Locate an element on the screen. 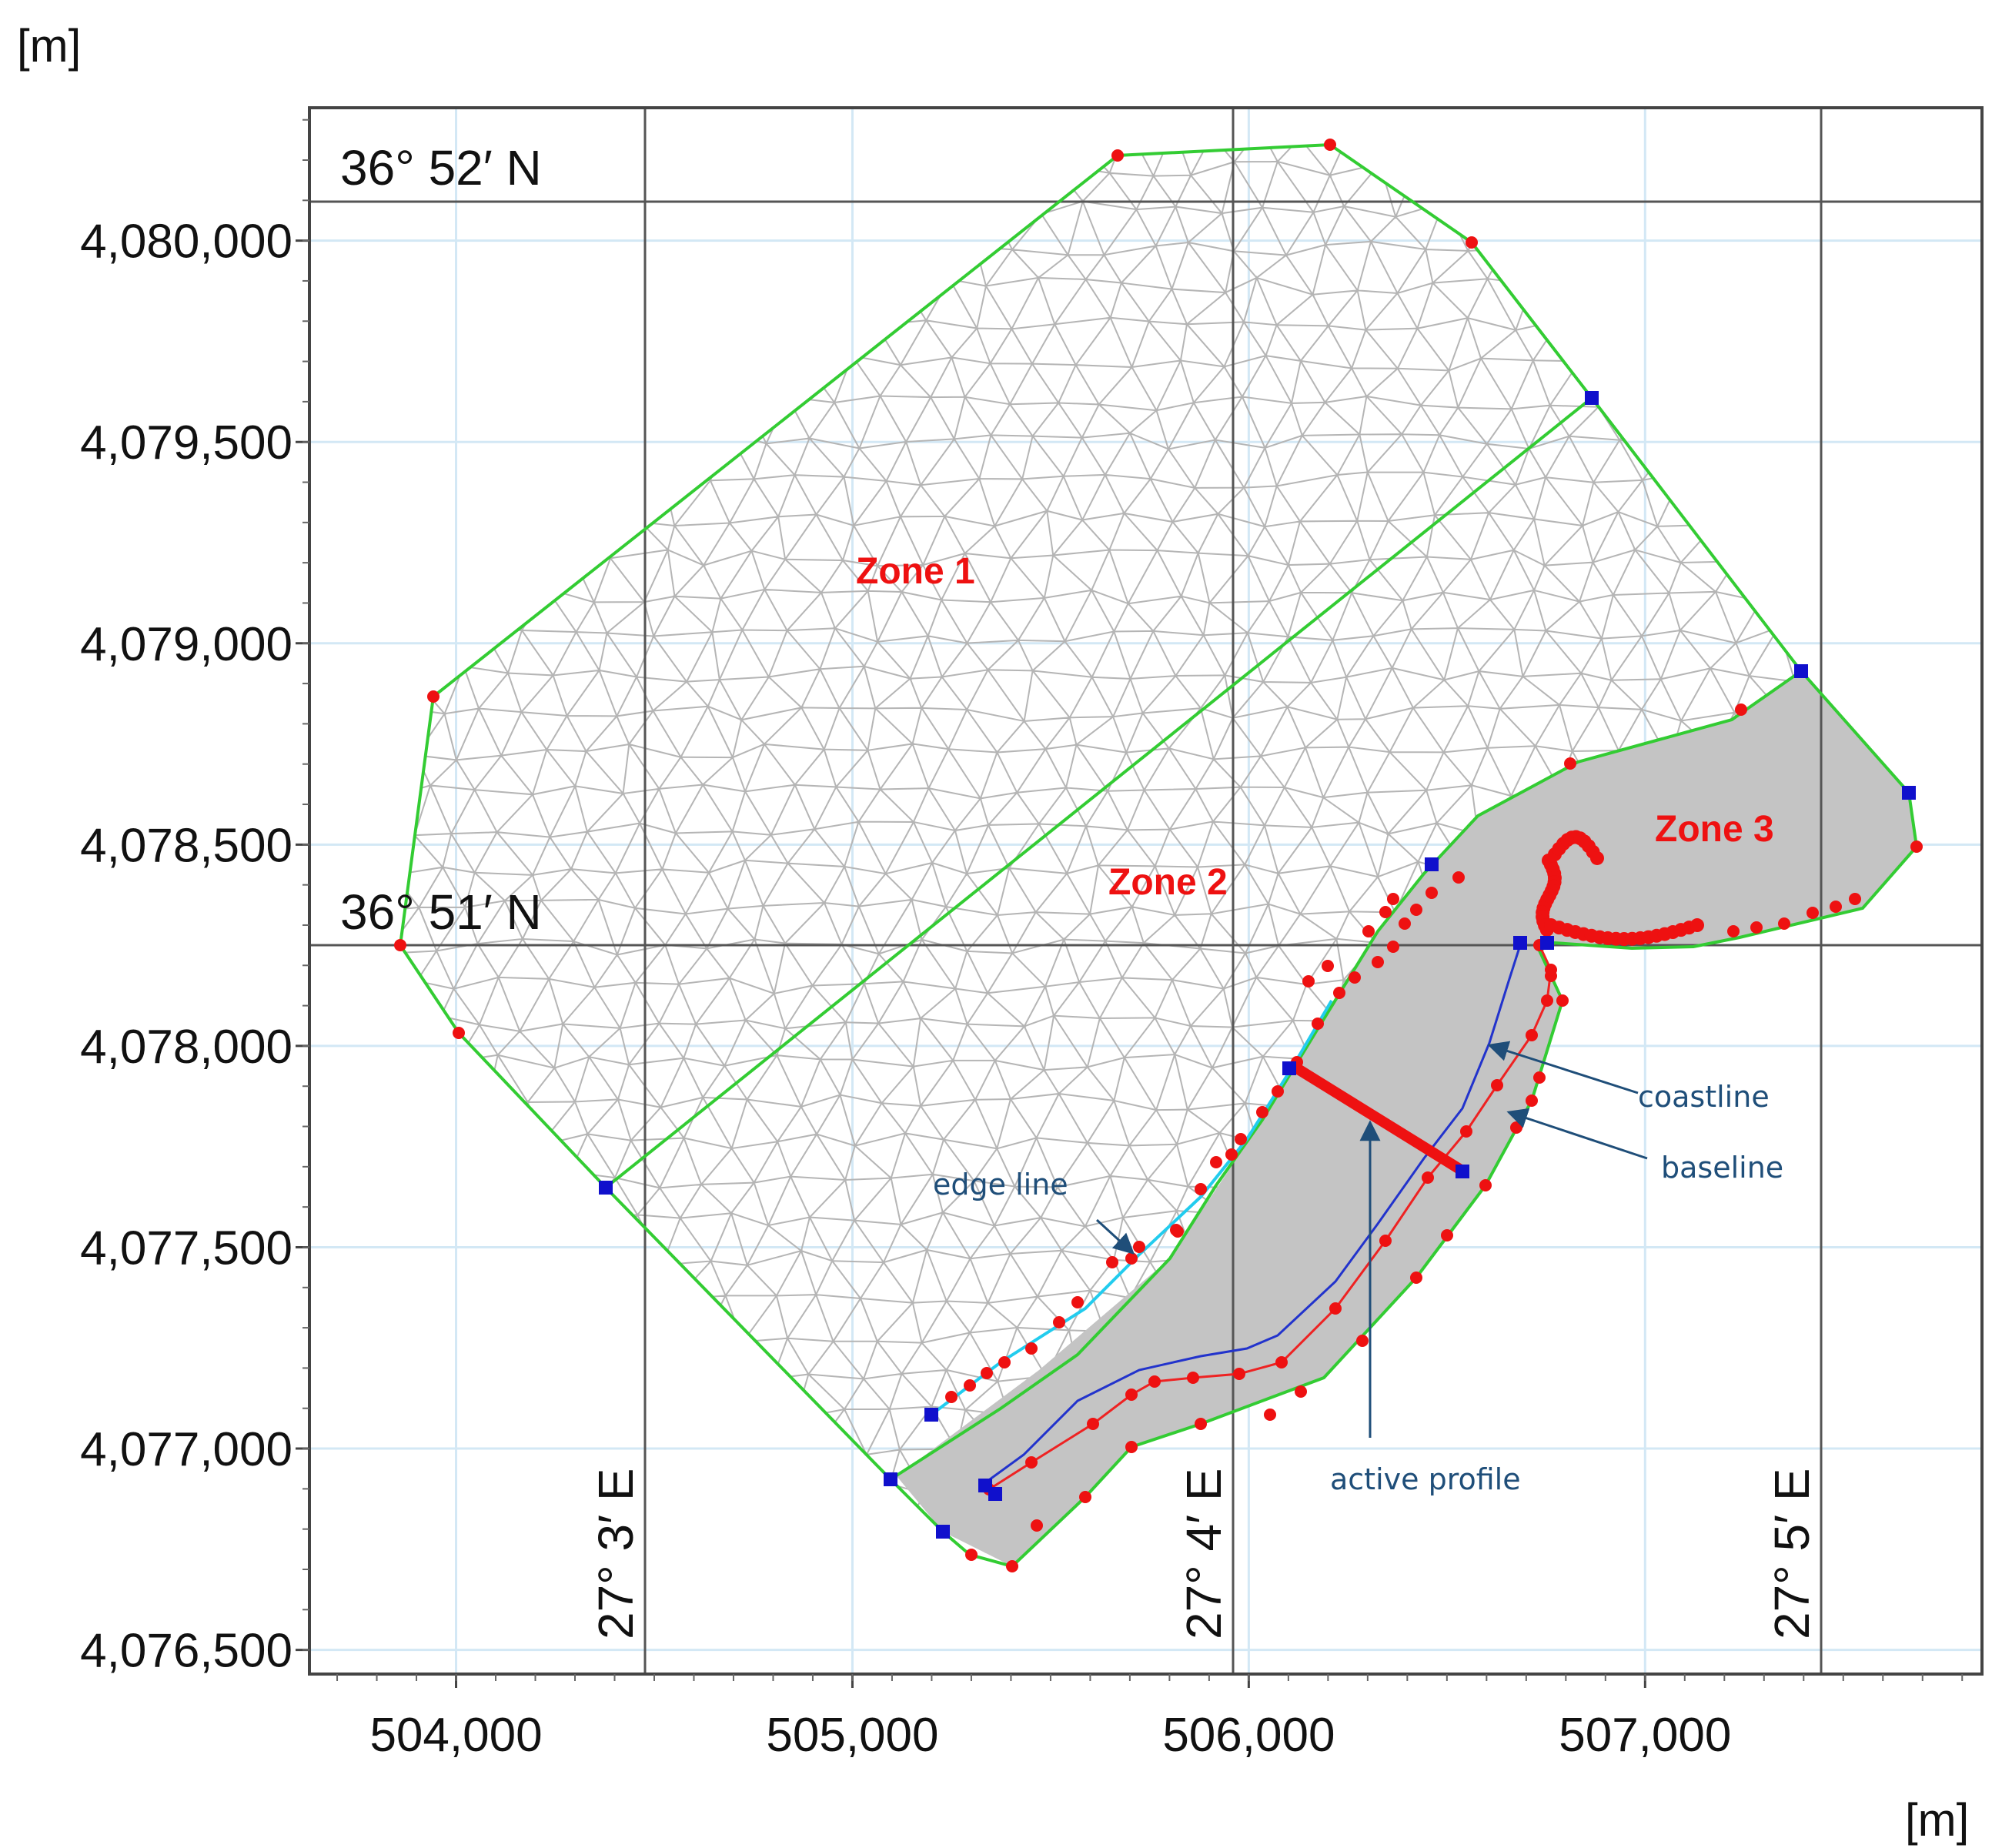  y-tick-label: 4,077,000 is located at coordinates (186, 1449).